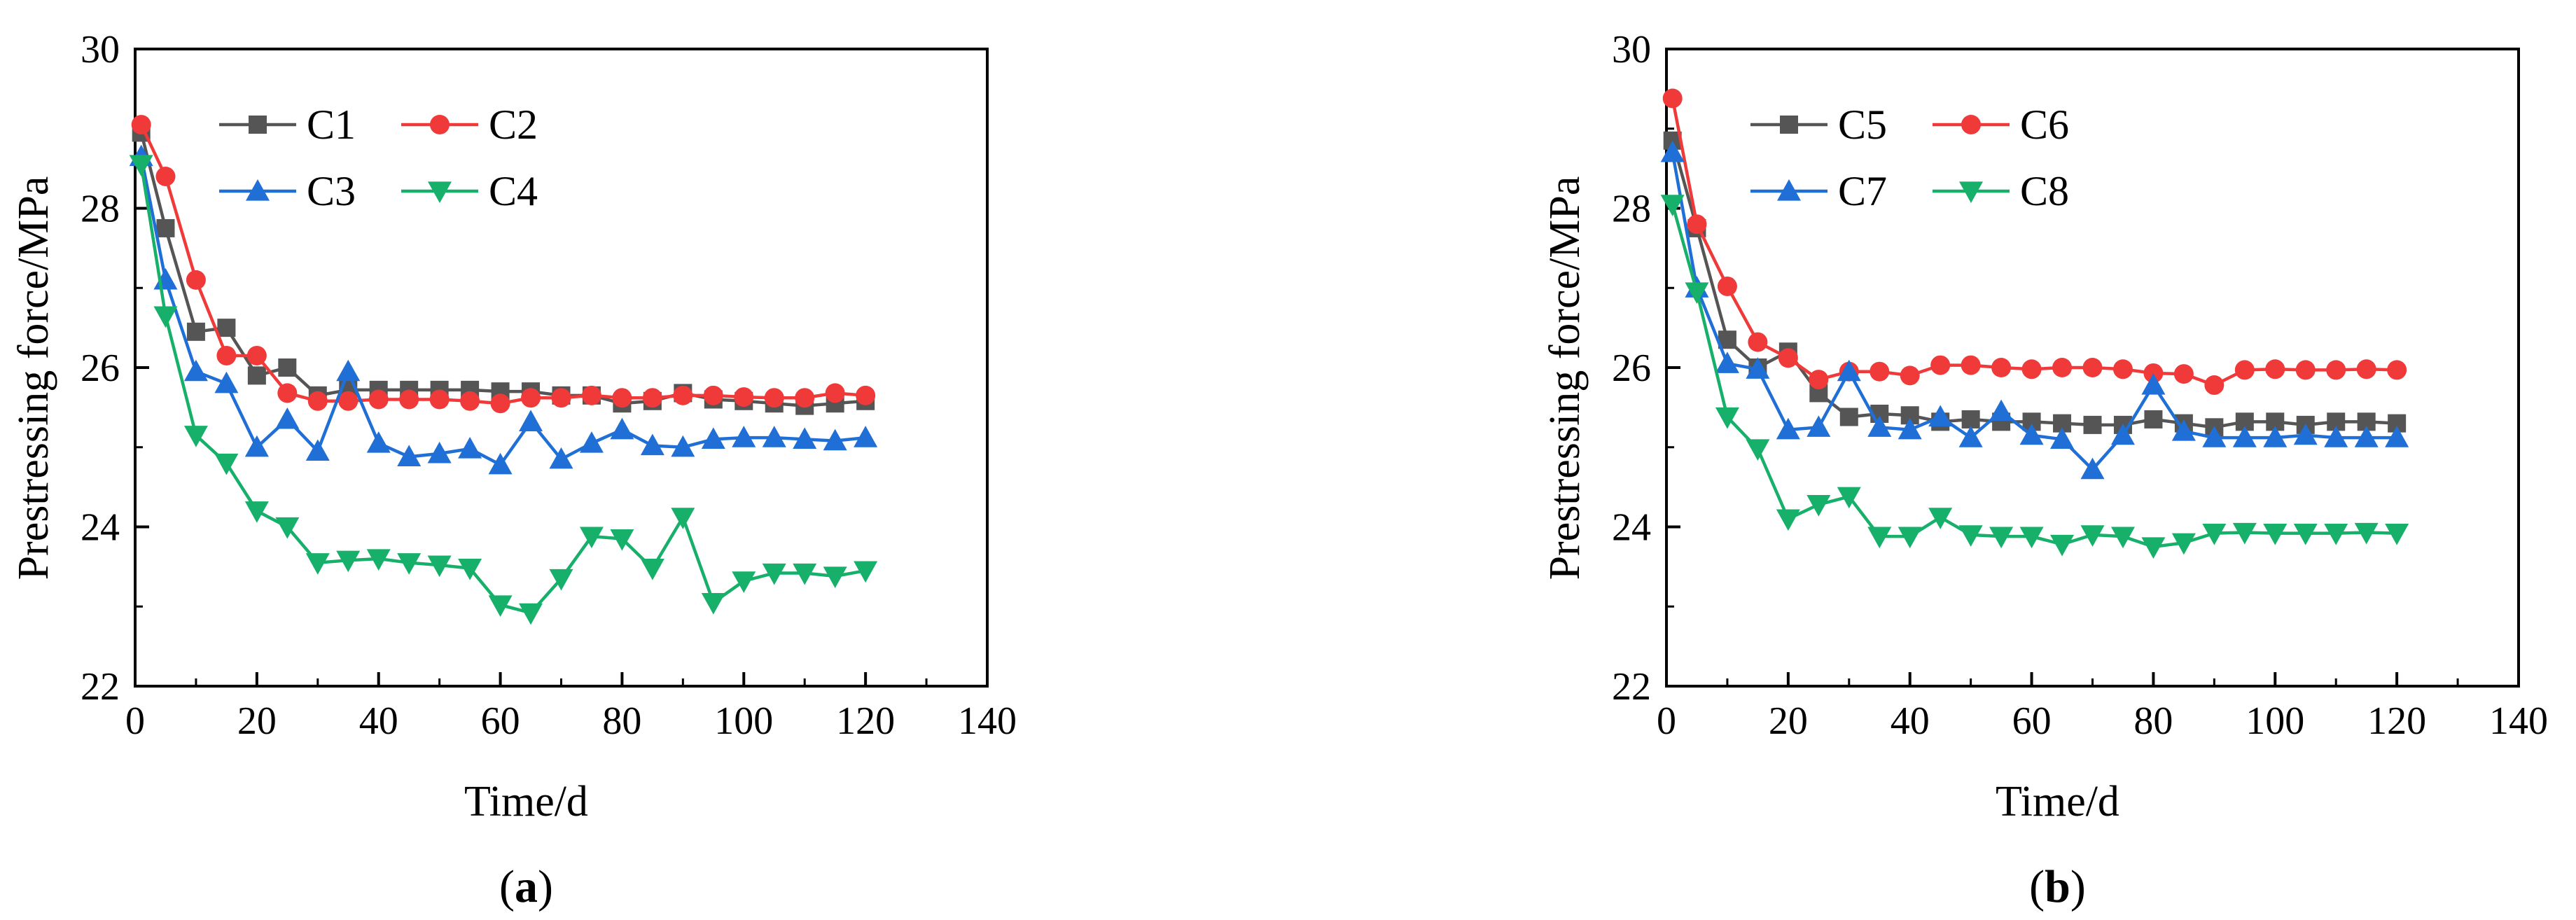  What do you see at coordinates (100, 528) in the screenshot?
I see `y-tick-label: 24` at bounding box center [100, 528].